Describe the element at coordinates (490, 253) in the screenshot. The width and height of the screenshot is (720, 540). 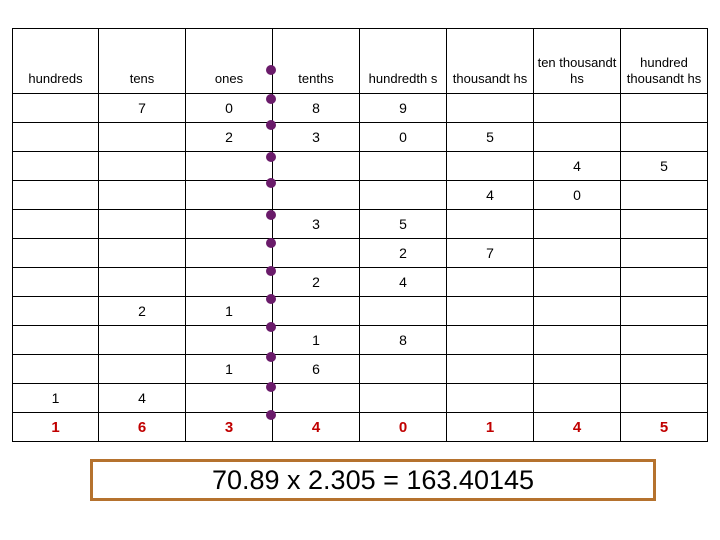
I see `digit-cell: 7` at that location.